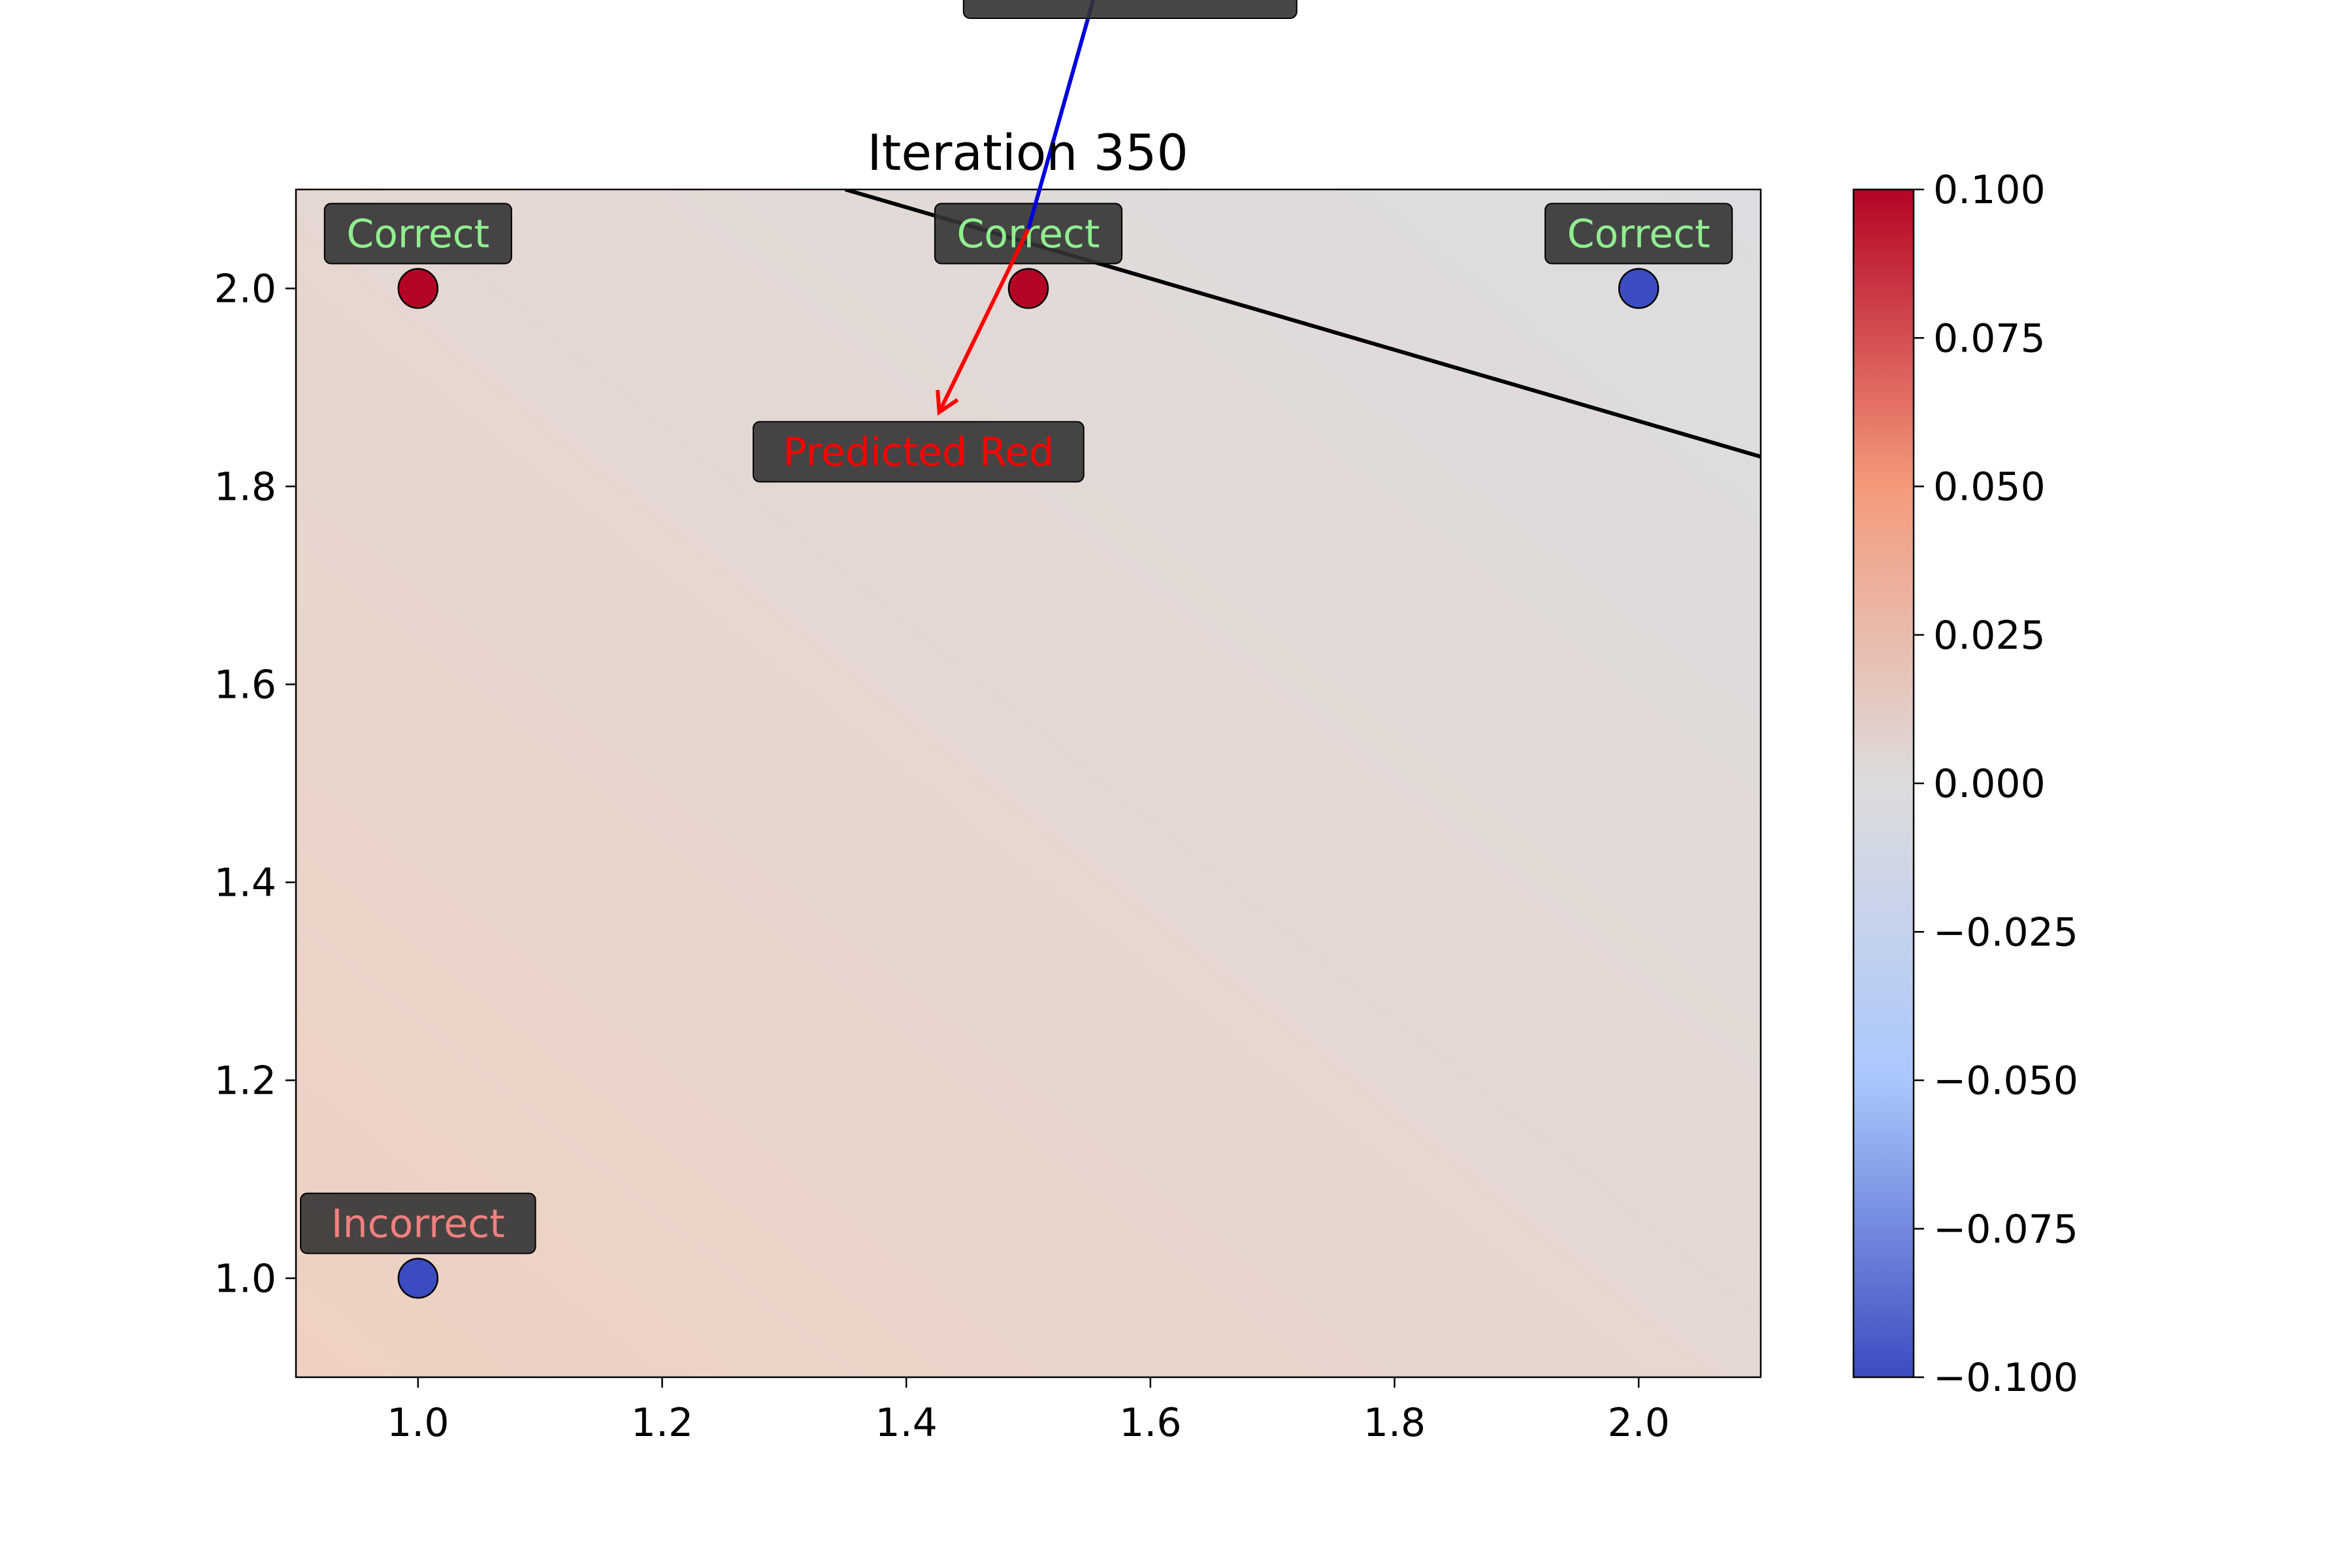  Describe the element at coordinates (2005, 1229) in the screenshot. I see `colorbar-tick-label: −0.075` at that location.